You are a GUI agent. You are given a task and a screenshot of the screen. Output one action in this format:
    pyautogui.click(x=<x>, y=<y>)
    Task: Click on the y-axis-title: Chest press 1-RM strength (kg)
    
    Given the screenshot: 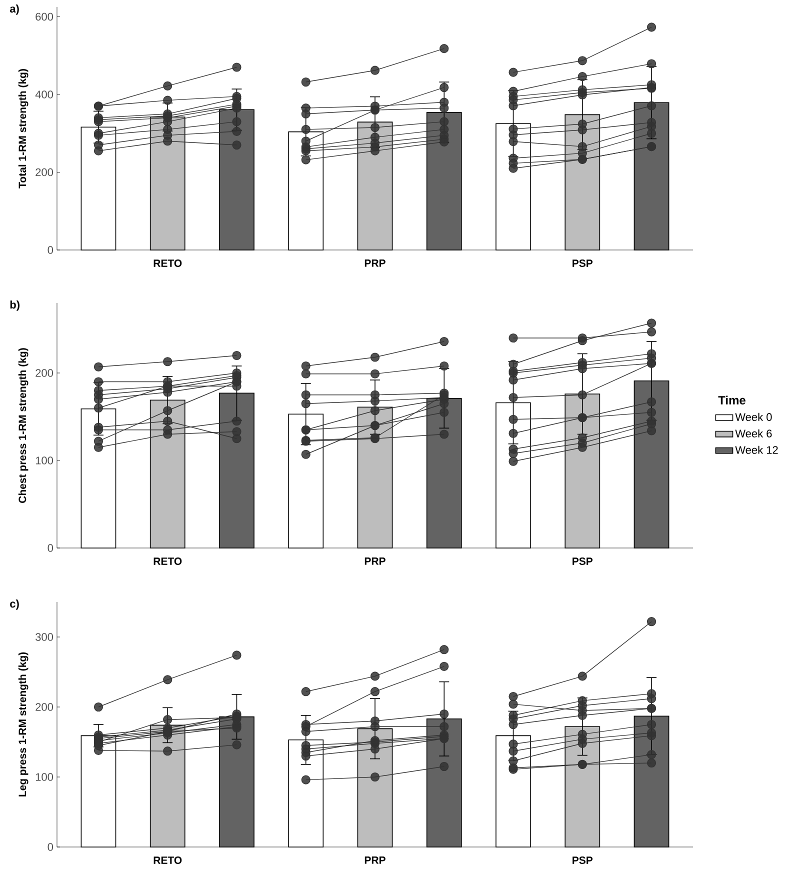 What is the action you would take?
    pyautogui.click(x=23, y=425)
    